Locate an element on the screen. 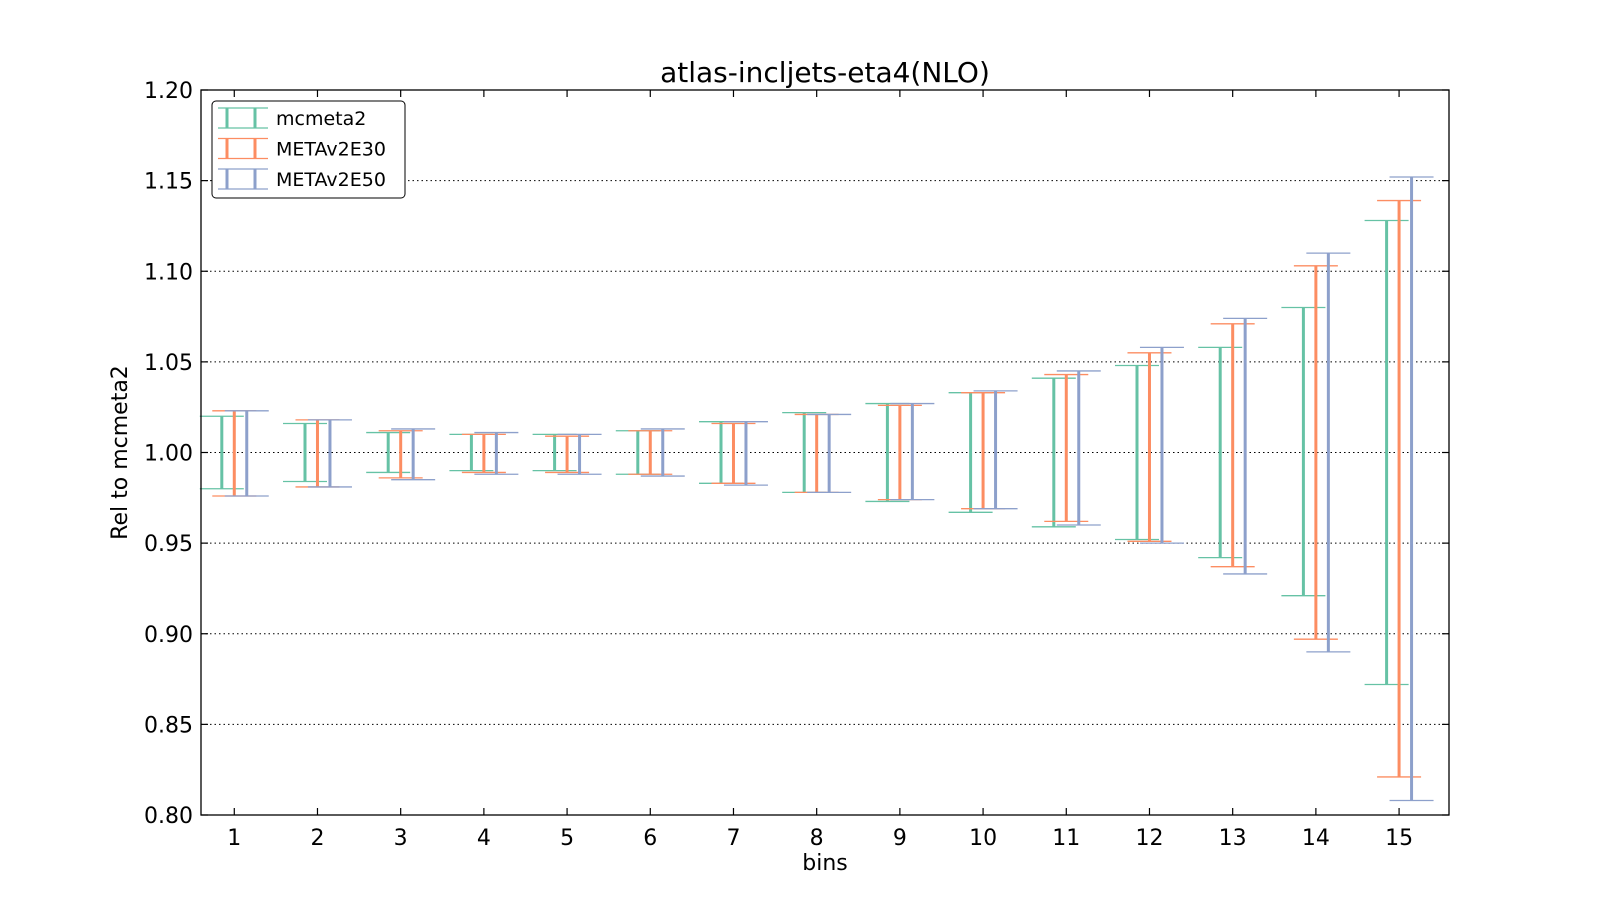  y-tick-label: 1.10 is located at coordinates (168, 272).